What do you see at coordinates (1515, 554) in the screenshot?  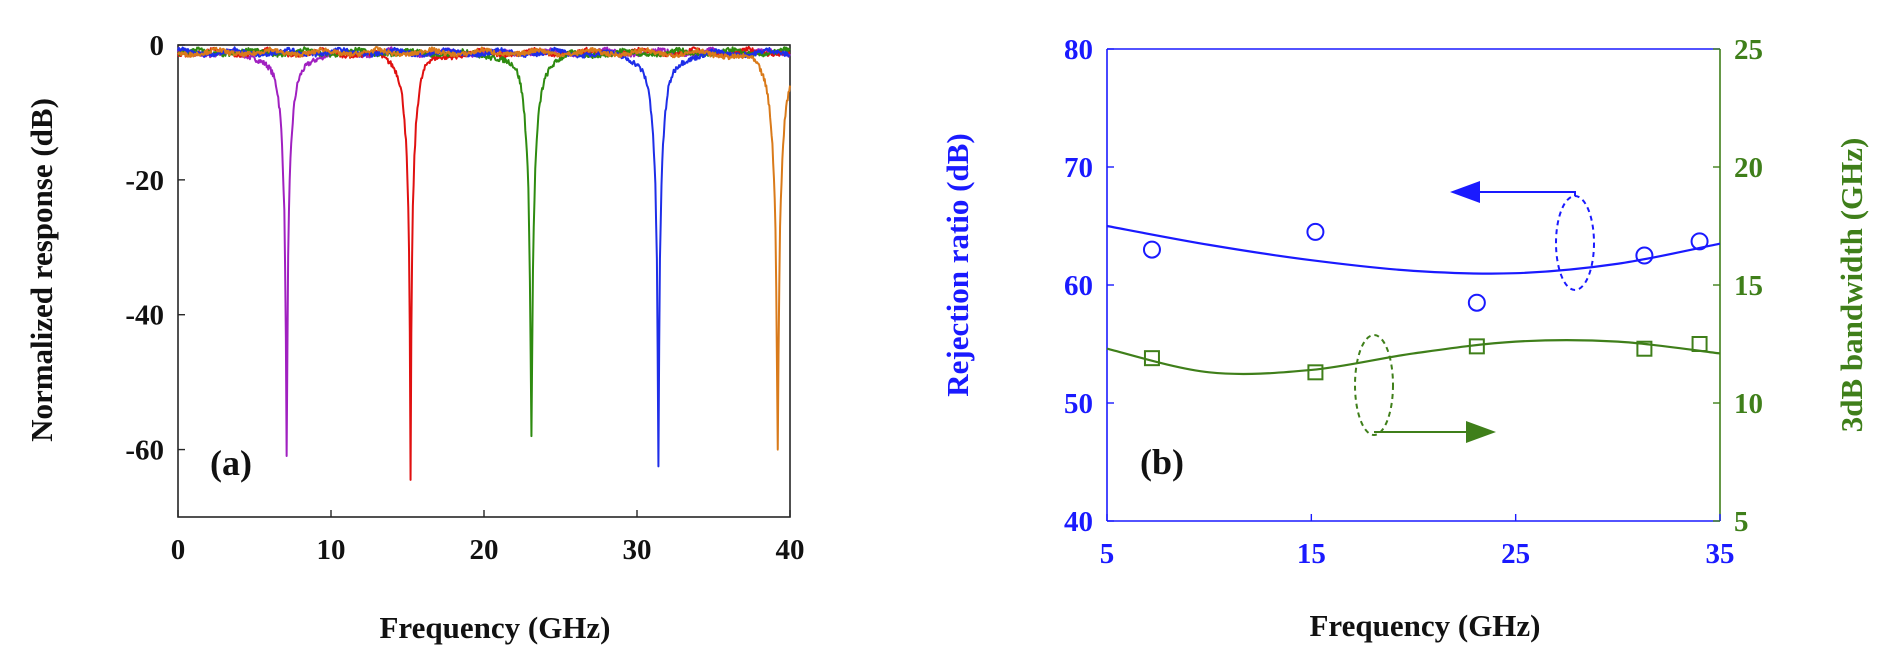 I see `panel-b-xtick-label: 25` at bounding box center [1515, 554].